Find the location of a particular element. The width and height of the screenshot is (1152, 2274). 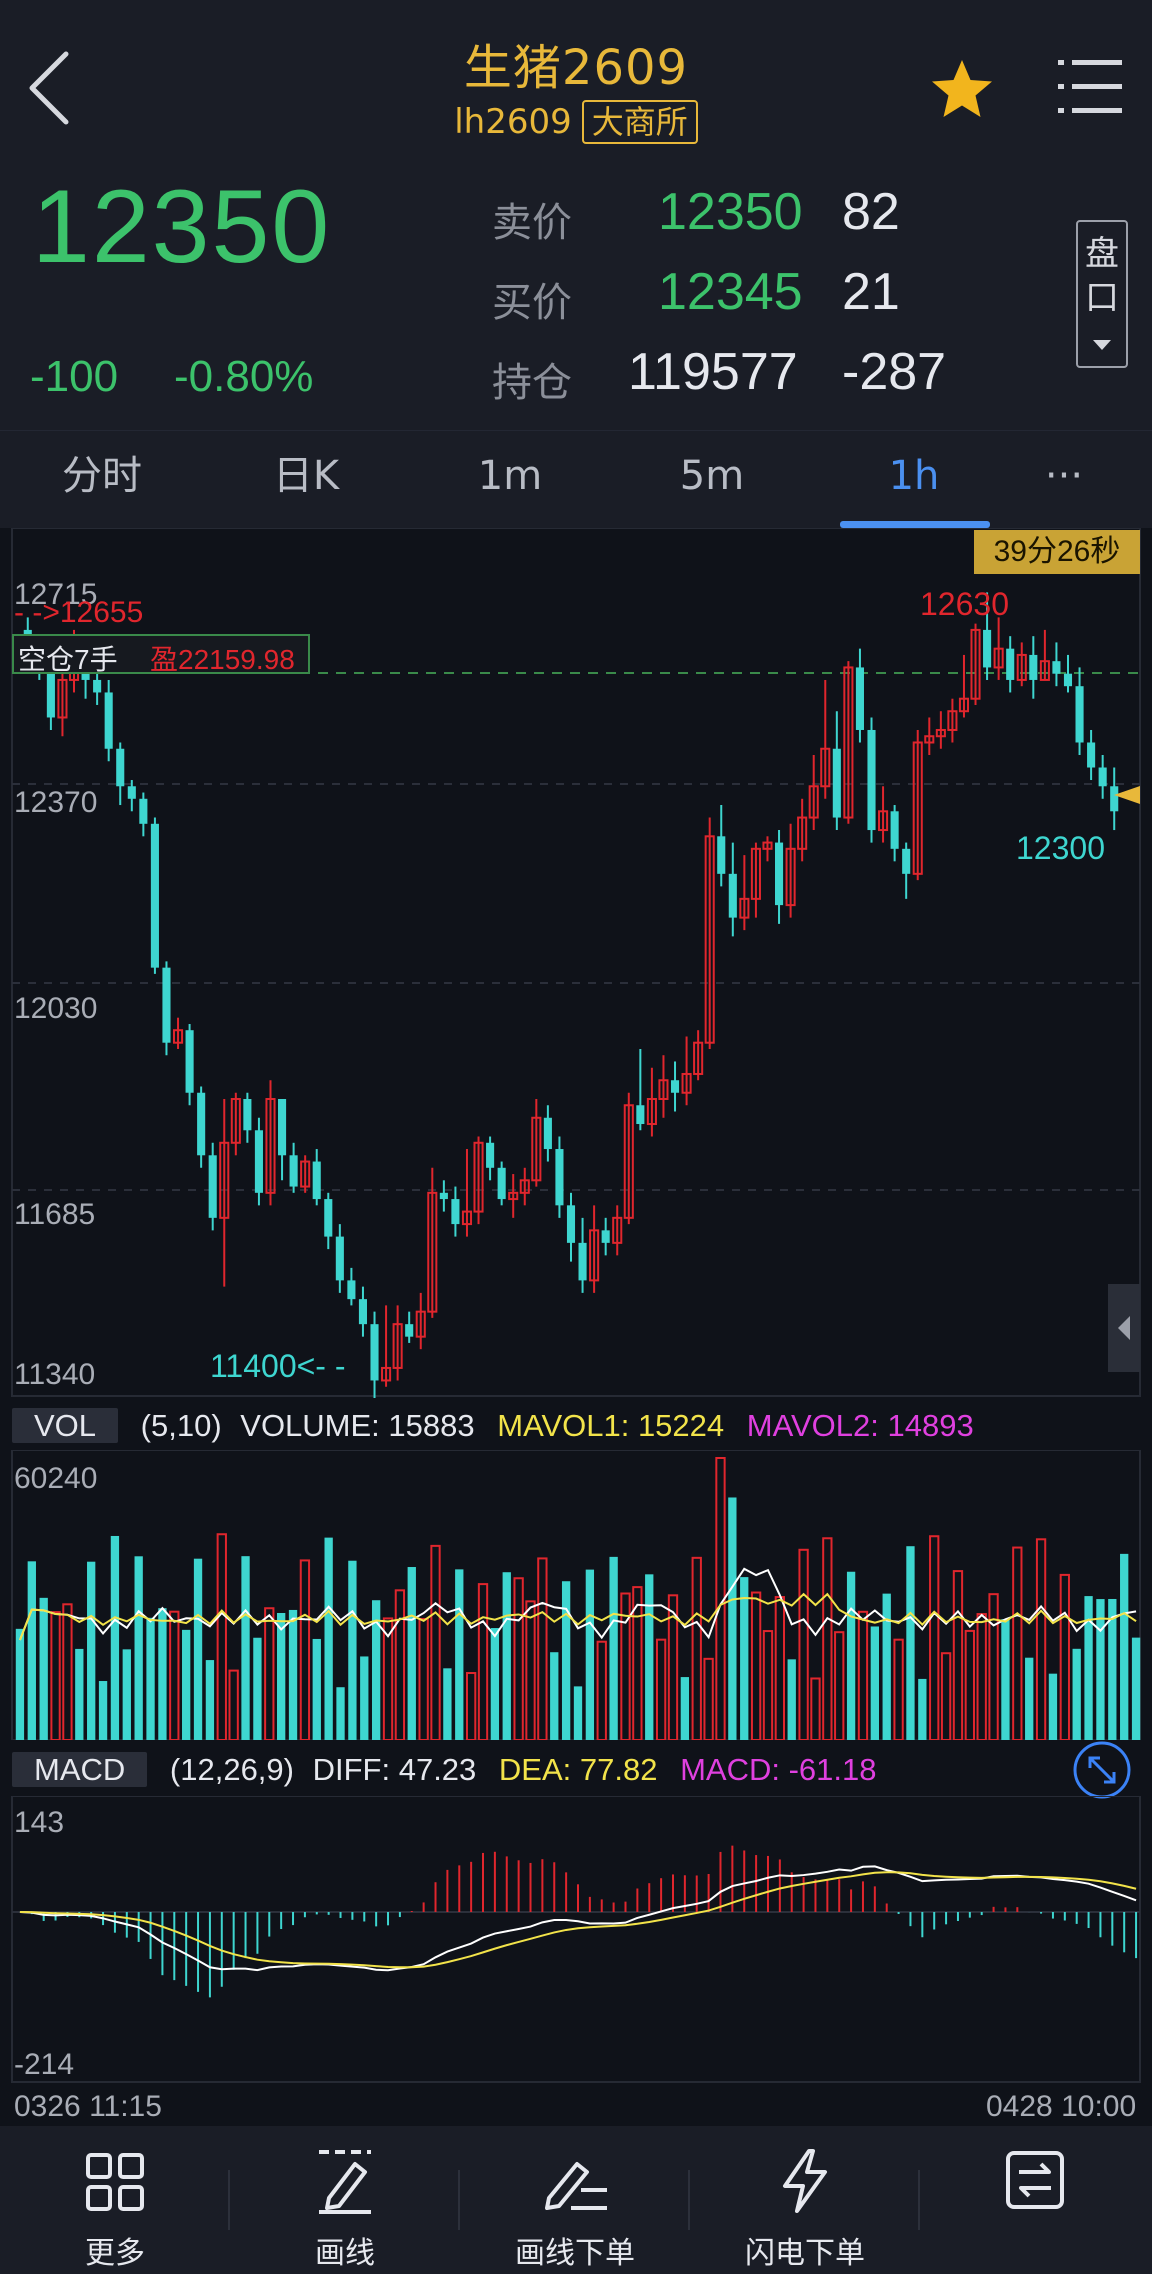

pencil-order-icon is located at coordinates (576, 2186).